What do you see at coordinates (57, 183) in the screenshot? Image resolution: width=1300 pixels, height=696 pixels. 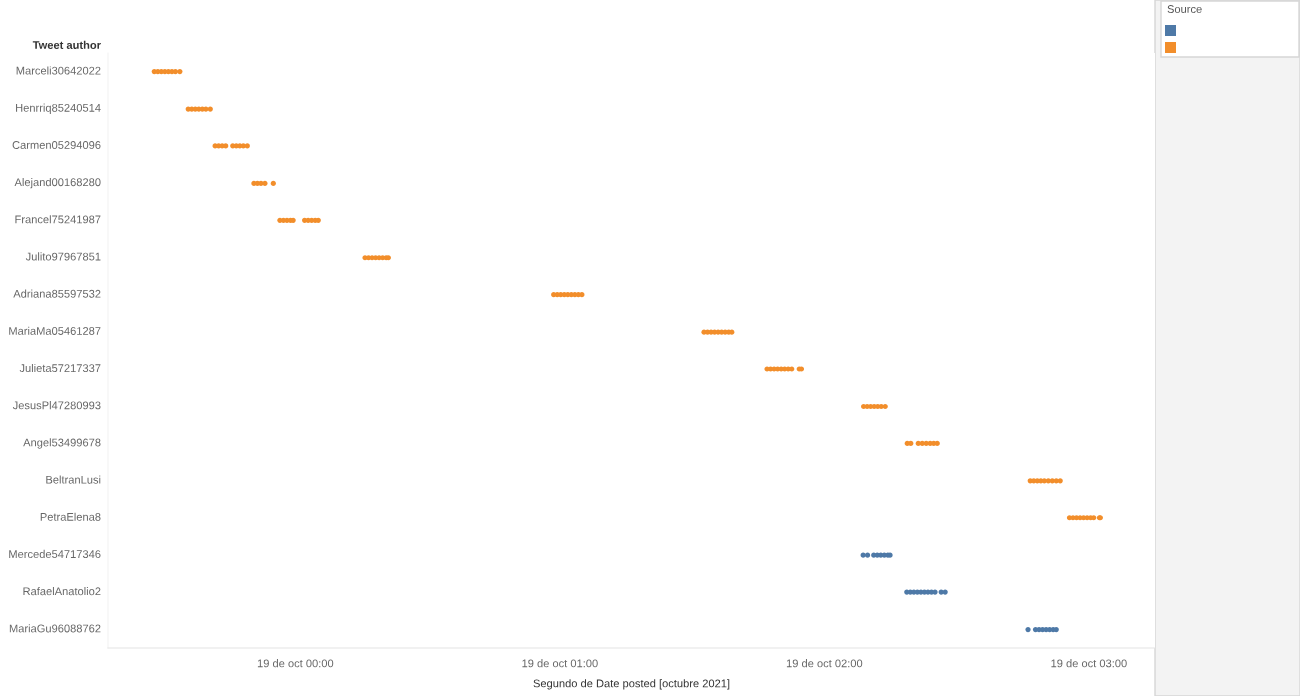 I see `text: Alejand00168280` at bounding box center [57, 183].